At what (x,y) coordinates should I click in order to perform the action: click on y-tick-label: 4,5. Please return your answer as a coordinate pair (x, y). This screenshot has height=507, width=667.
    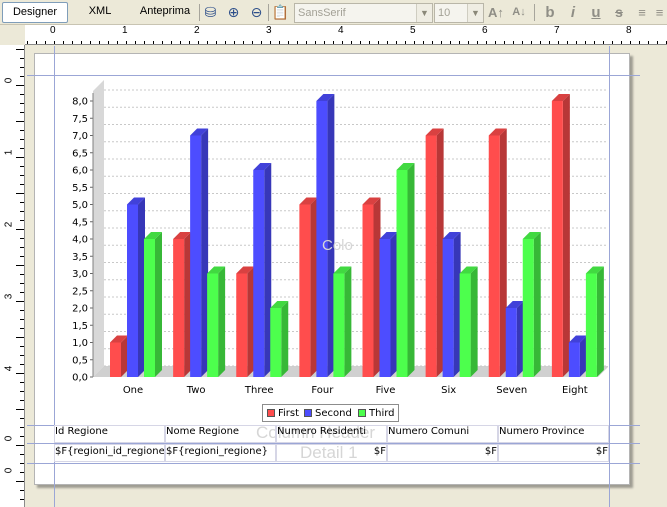
    Looking at the image, I should click on (80, 222).